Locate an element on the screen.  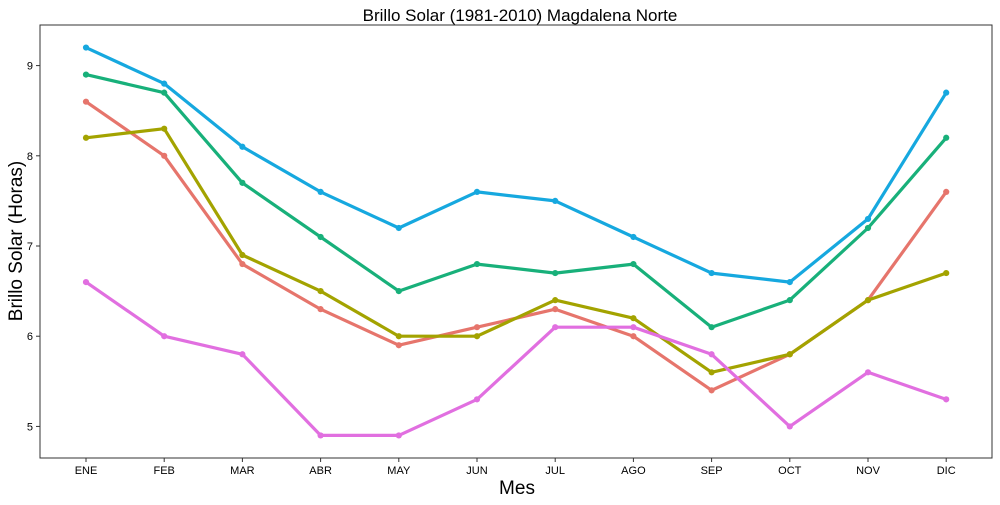
x-tick-label: JUL is located at coordinates (555, 471).